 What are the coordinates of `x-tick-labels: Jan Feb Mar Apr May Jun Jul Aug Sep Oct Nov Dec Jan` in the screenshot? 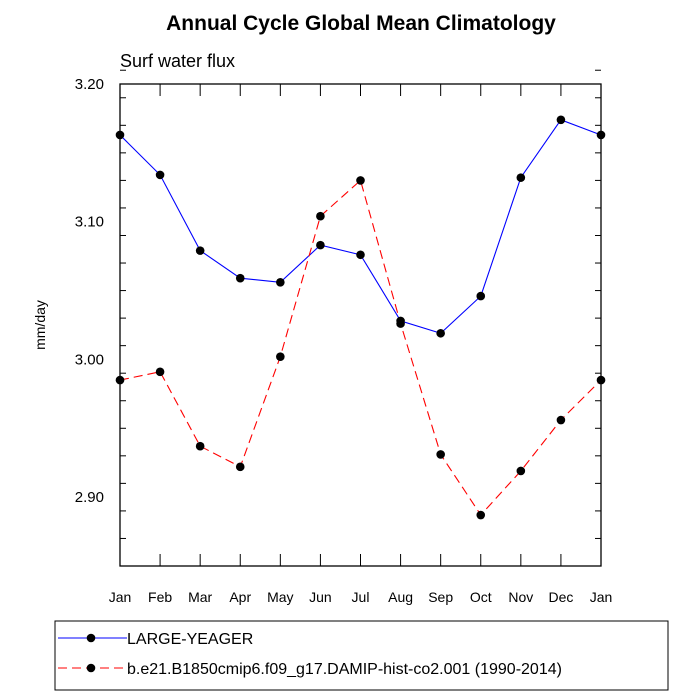 It's located at (361, 597).